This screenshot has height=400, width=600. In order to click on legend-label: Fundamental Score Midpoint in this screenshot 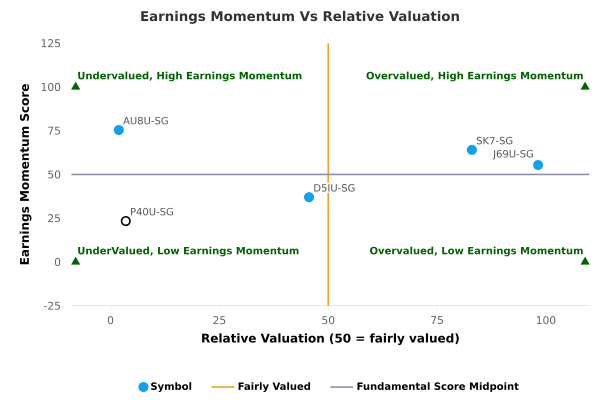, I will do `click(438, 387)`.